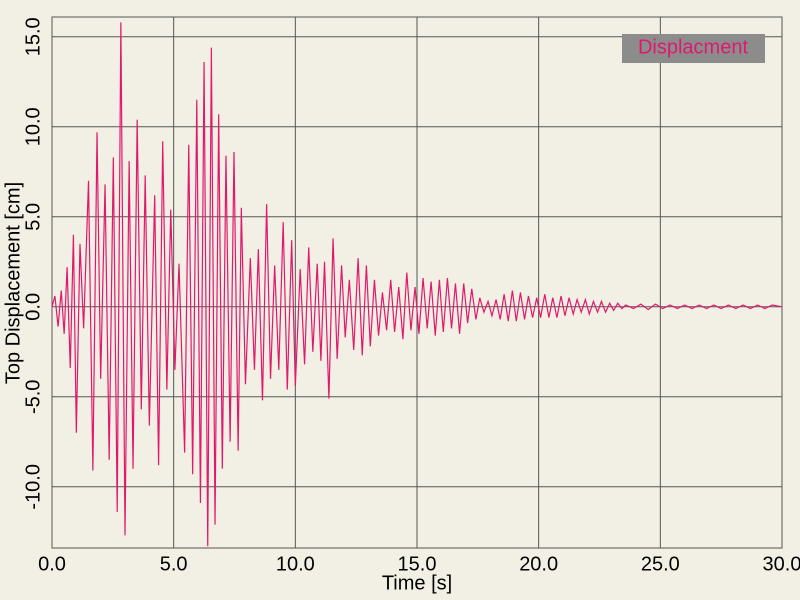  What do you see at coordinates (33, 397) in the screenshot?
I see `y-tick-label: -5.0` at bounding box center [33, 397].